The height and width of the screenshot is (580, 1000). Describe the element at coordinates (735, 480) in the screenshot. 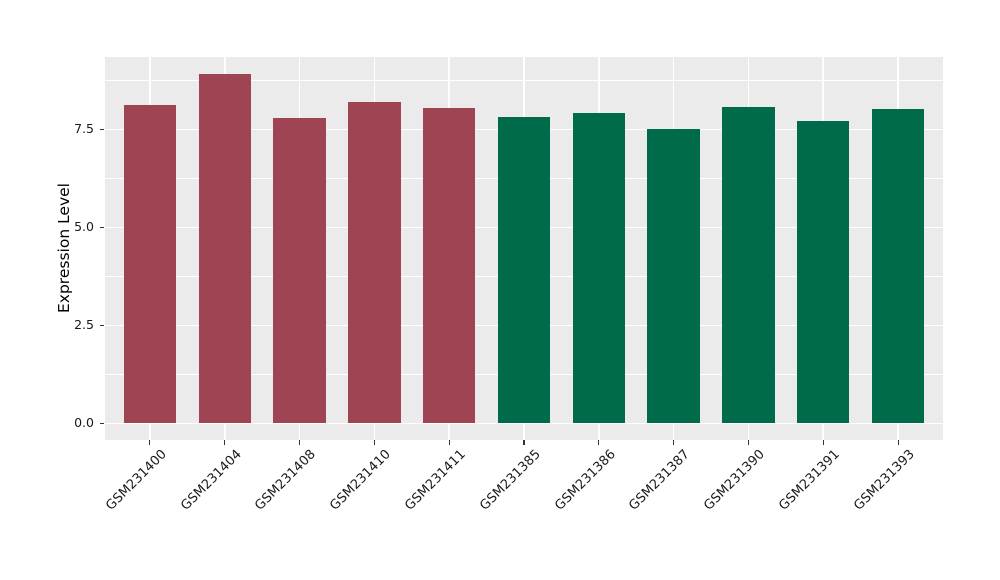

I see `x-tick-label: GSM231390` at that location.